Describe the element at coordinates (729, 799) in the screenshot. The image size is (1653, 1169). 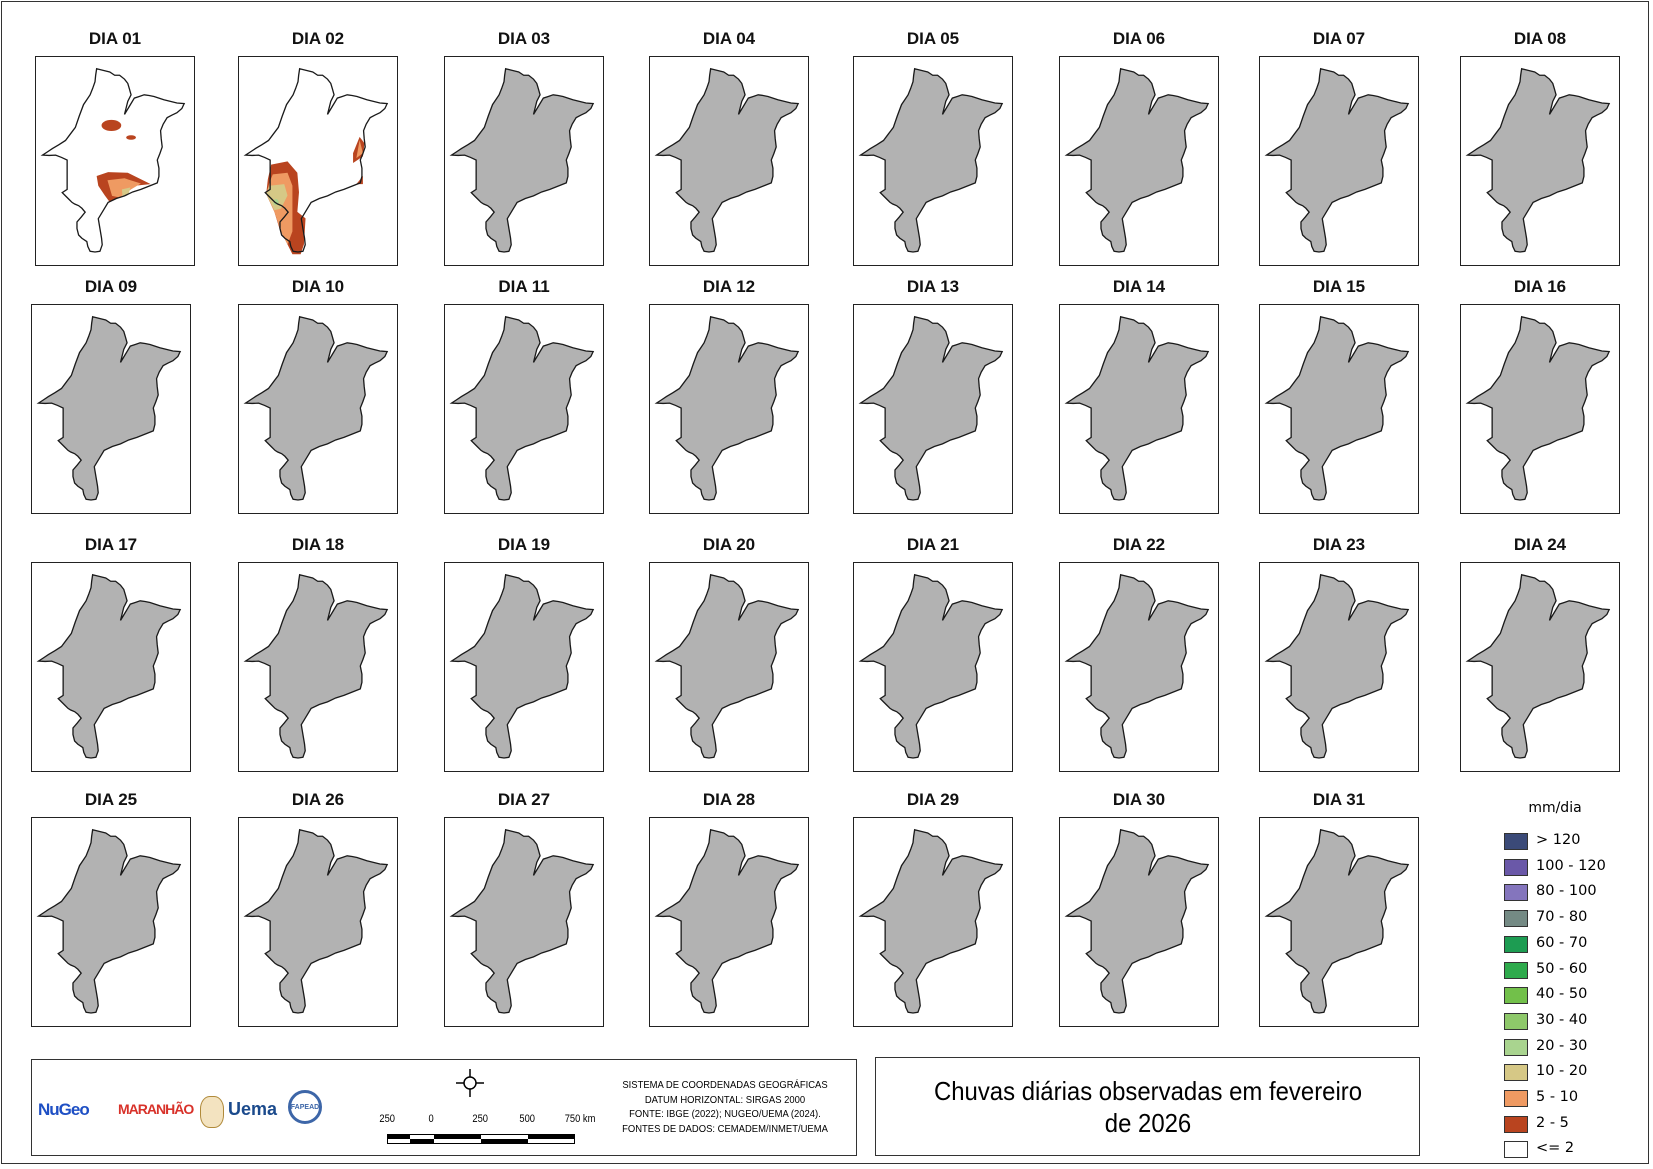
I see `day-label: DIA 28` at that location.